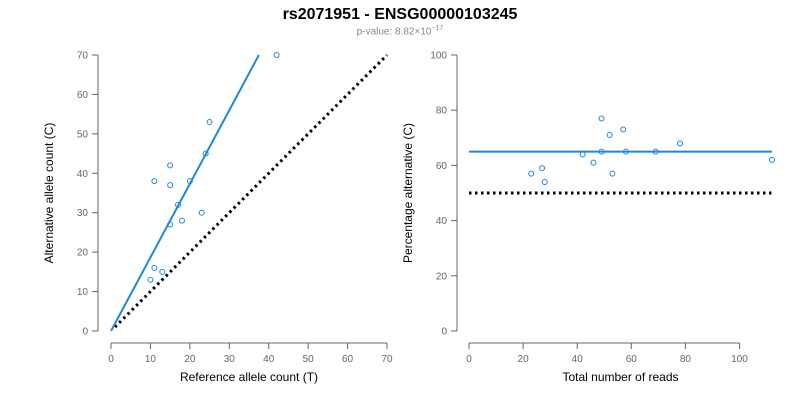  I want to click on left-x-tick-label: 30, so click(230, 359).